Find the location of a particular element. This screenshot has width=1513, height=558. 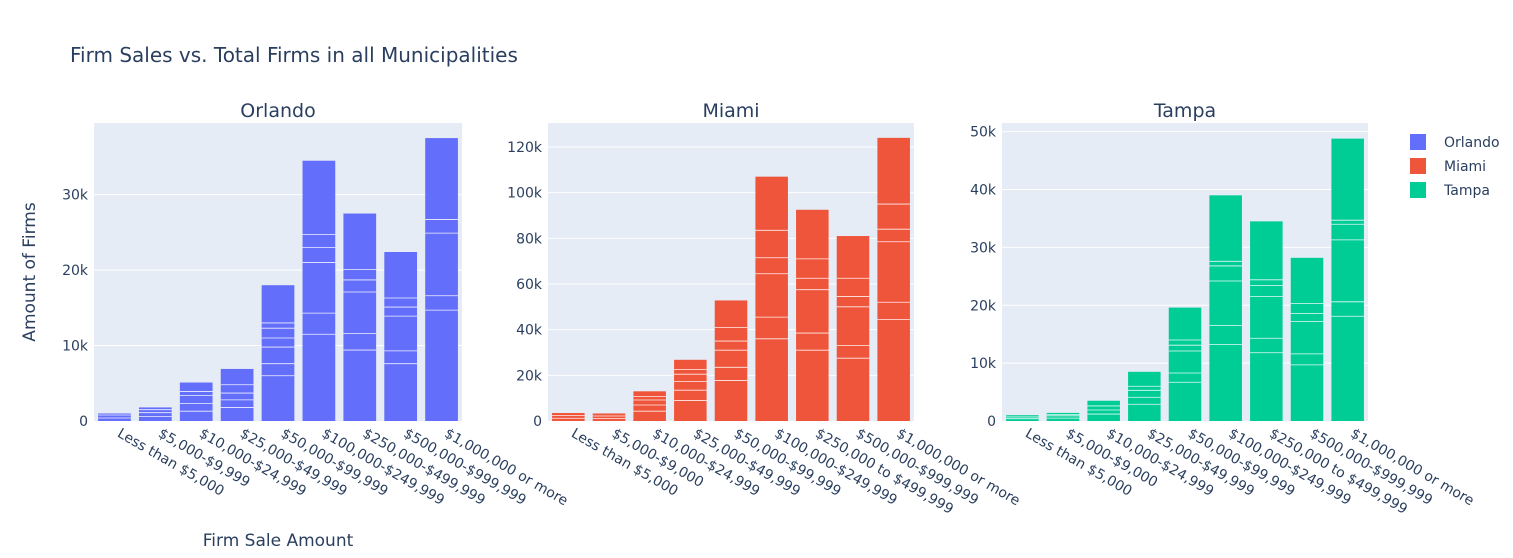

y-tick-label-miami: 60k is located at coordinates (529, 285).